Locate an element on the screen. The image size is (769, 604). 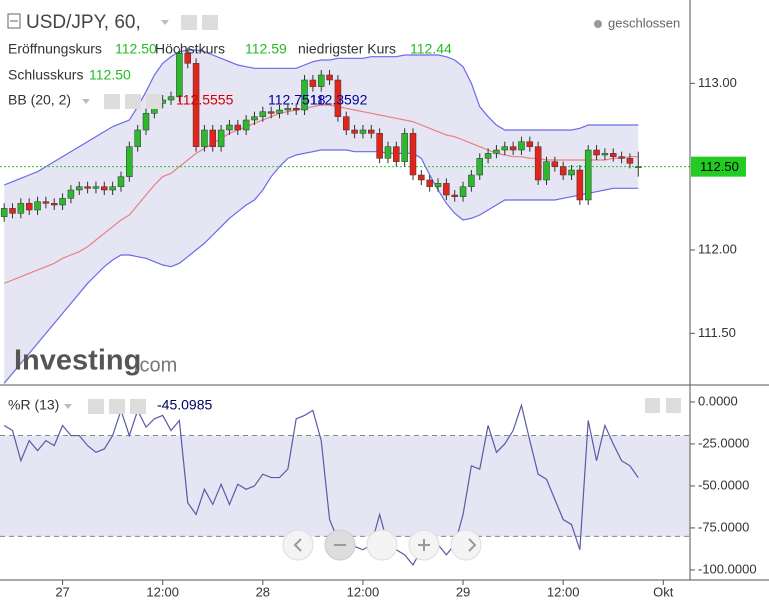
x-tick-label: 28 is located at coordinates (263, 591).